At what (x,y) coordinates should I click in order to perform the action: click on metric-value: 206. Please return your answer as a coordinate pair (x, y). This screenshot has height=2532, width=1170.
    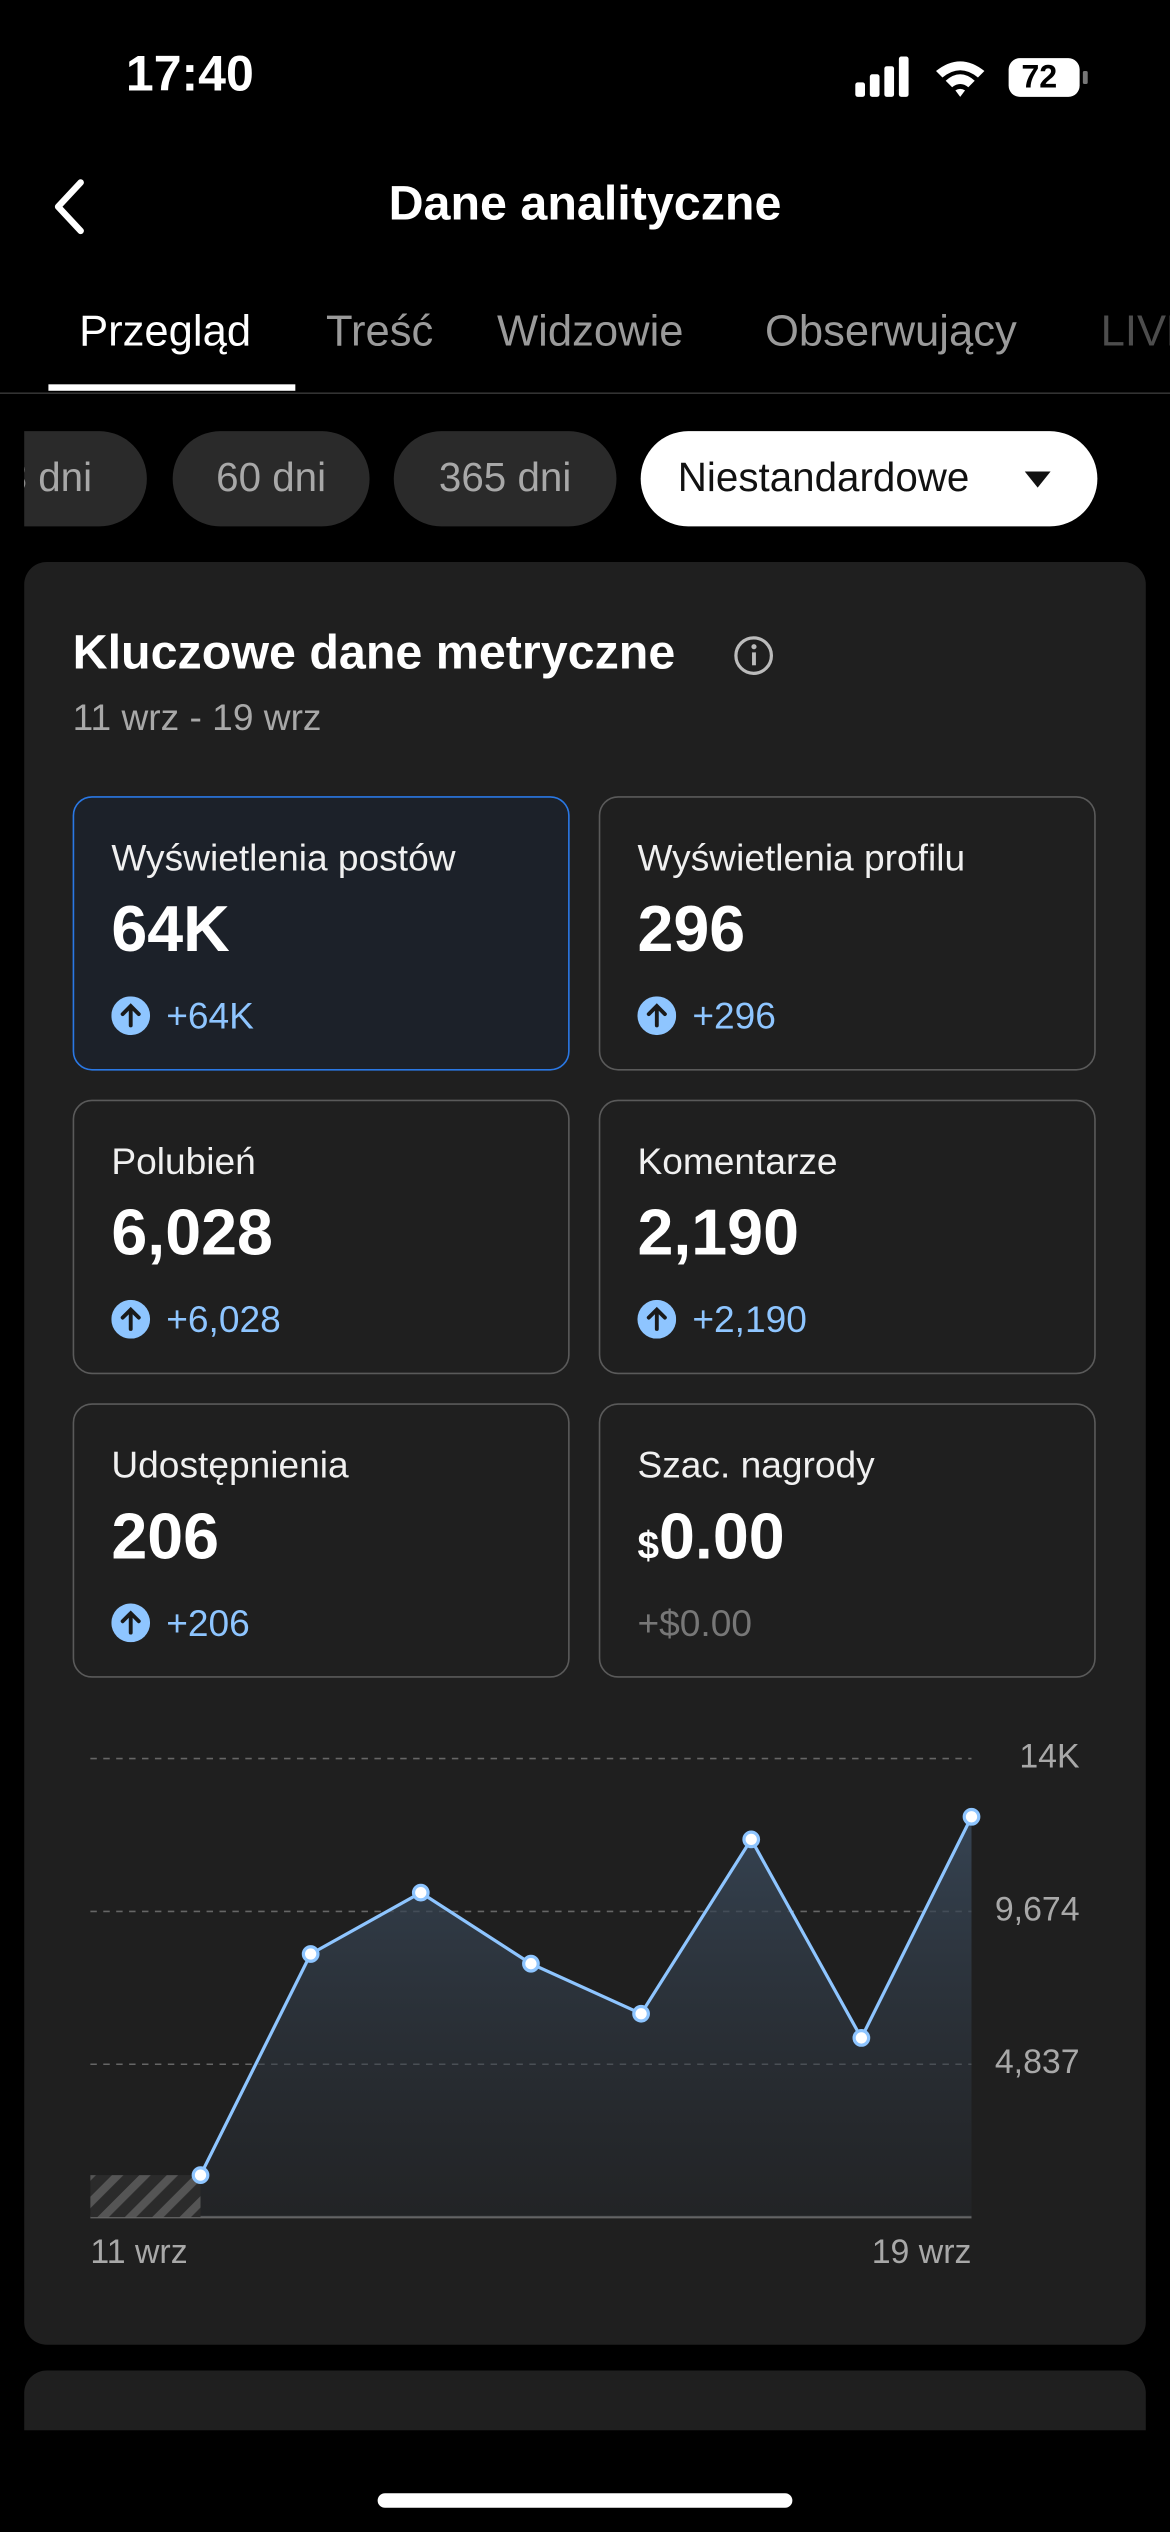
    Looking at the image, I should click on (165, 1538).